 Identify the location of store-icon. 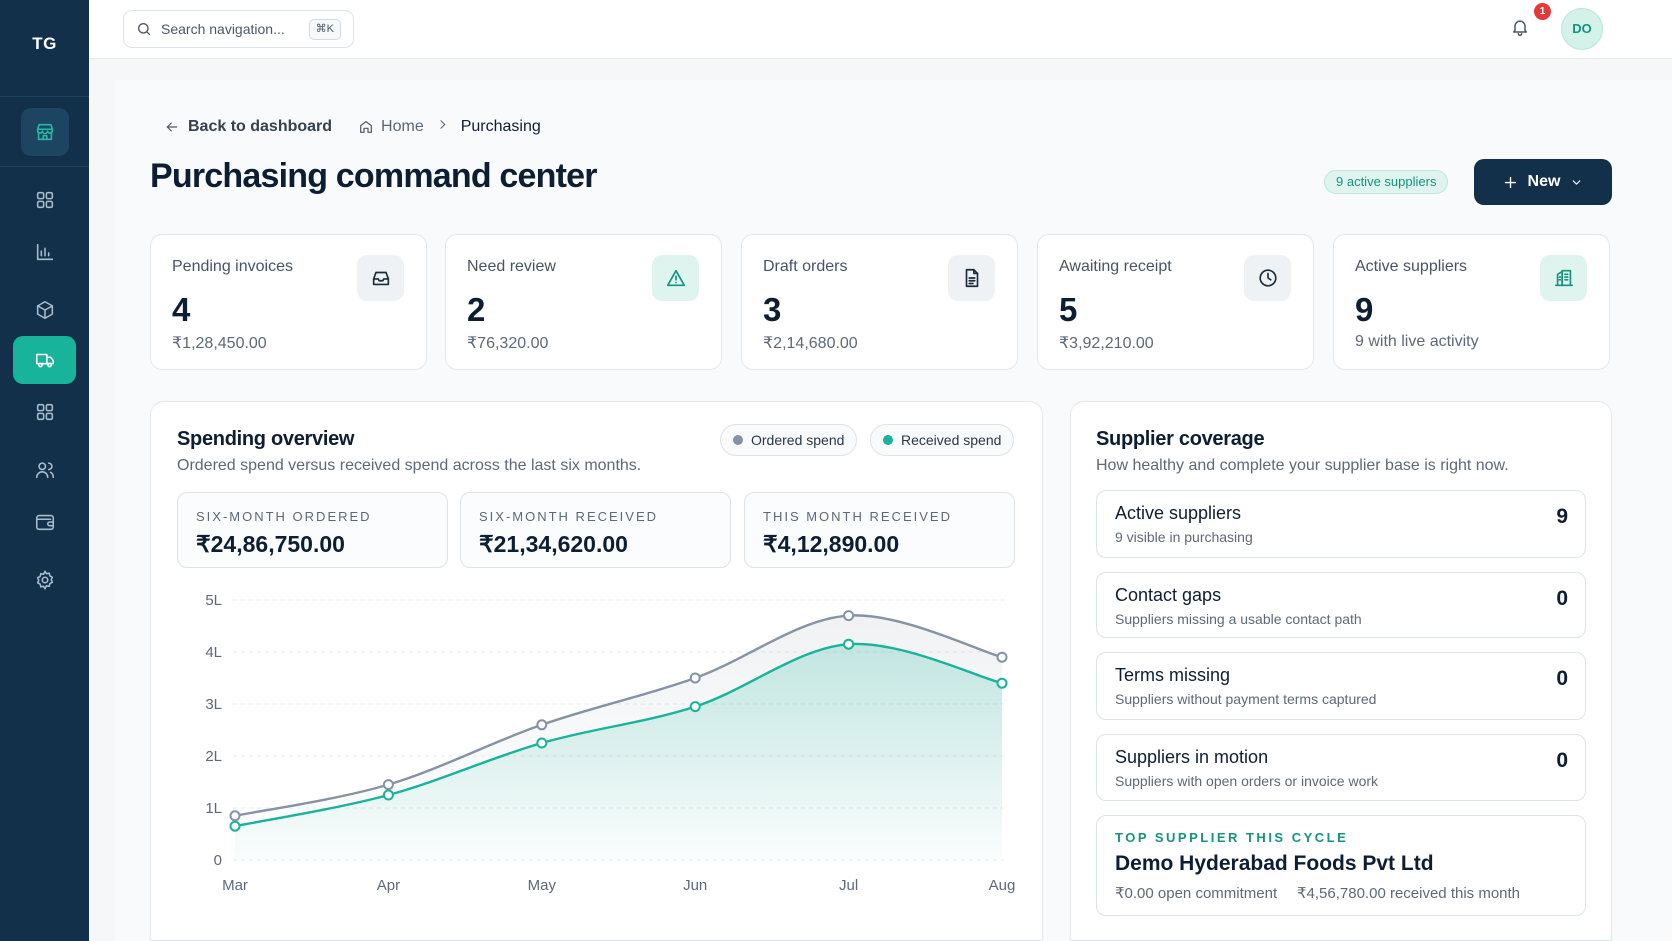
(45, 132).